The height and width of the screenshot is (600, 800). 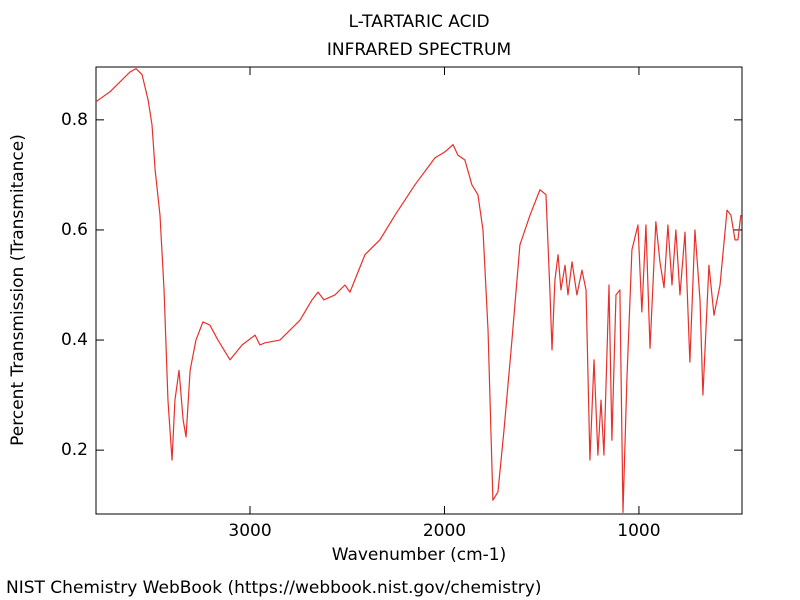 What do you see at coordinates (74, 340) in the screenshot?
I see `y-tick-label: 0.4` at bounding box center [74, 340].